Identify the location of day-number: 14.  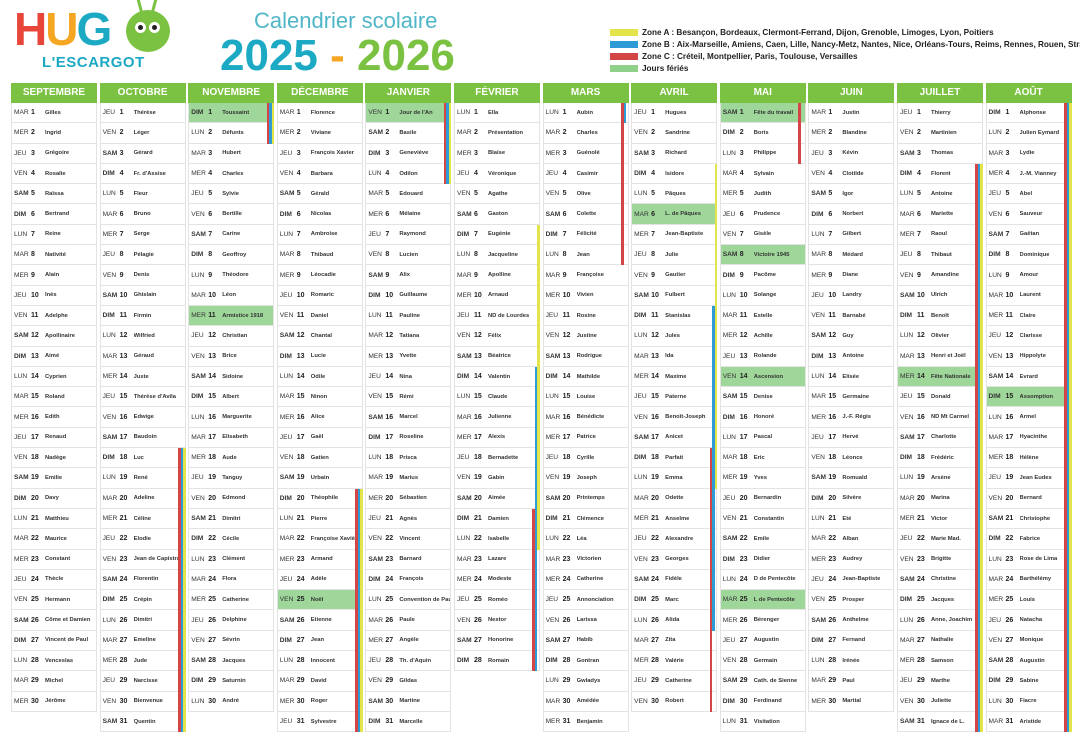
(920, 376).